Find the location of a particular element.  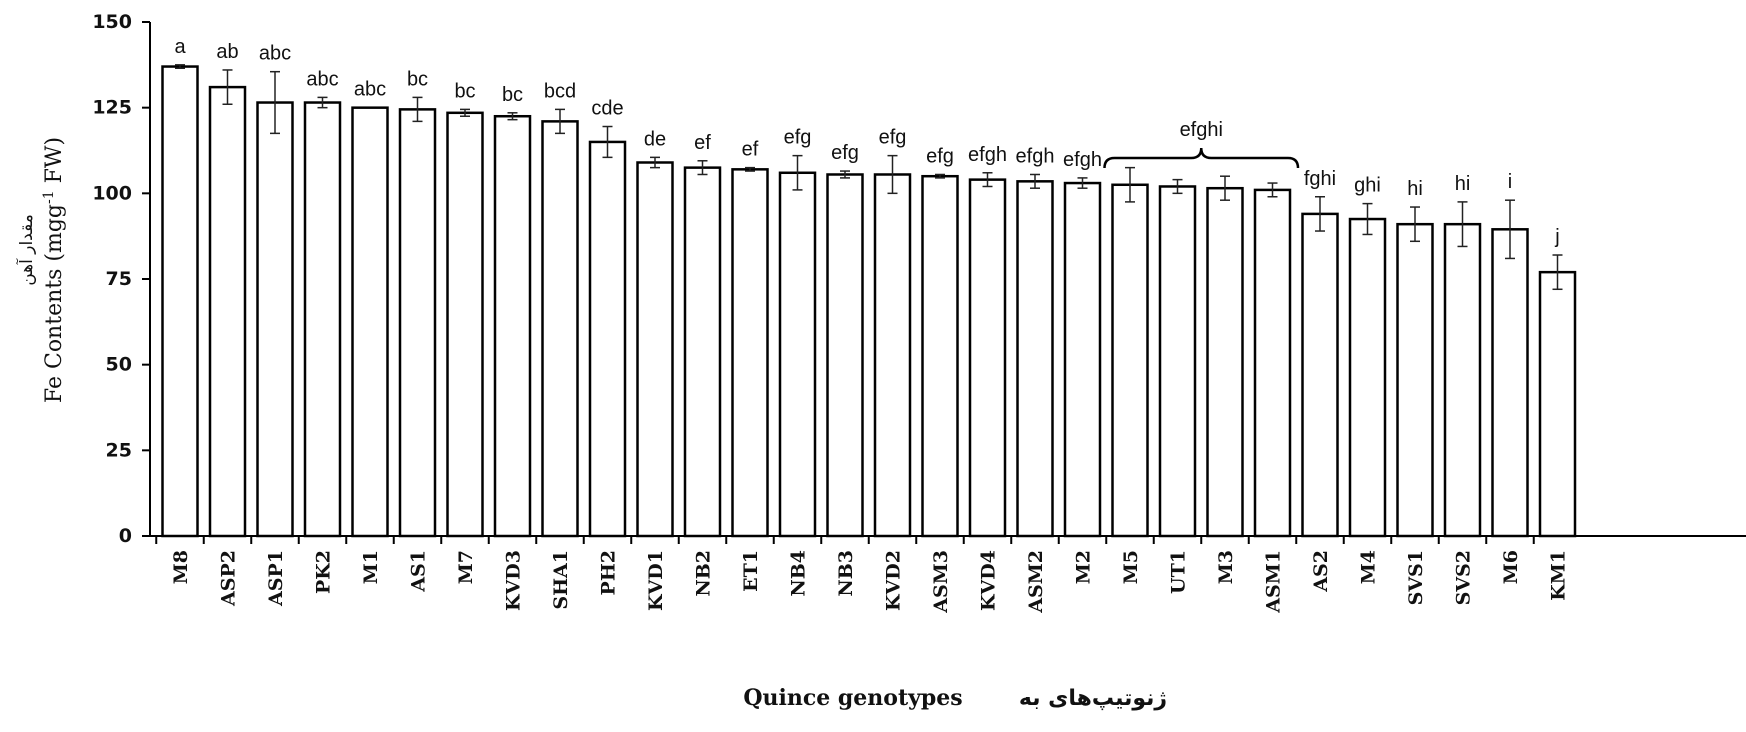

x-tick-label: M1 is located at coordinates (371, 567).